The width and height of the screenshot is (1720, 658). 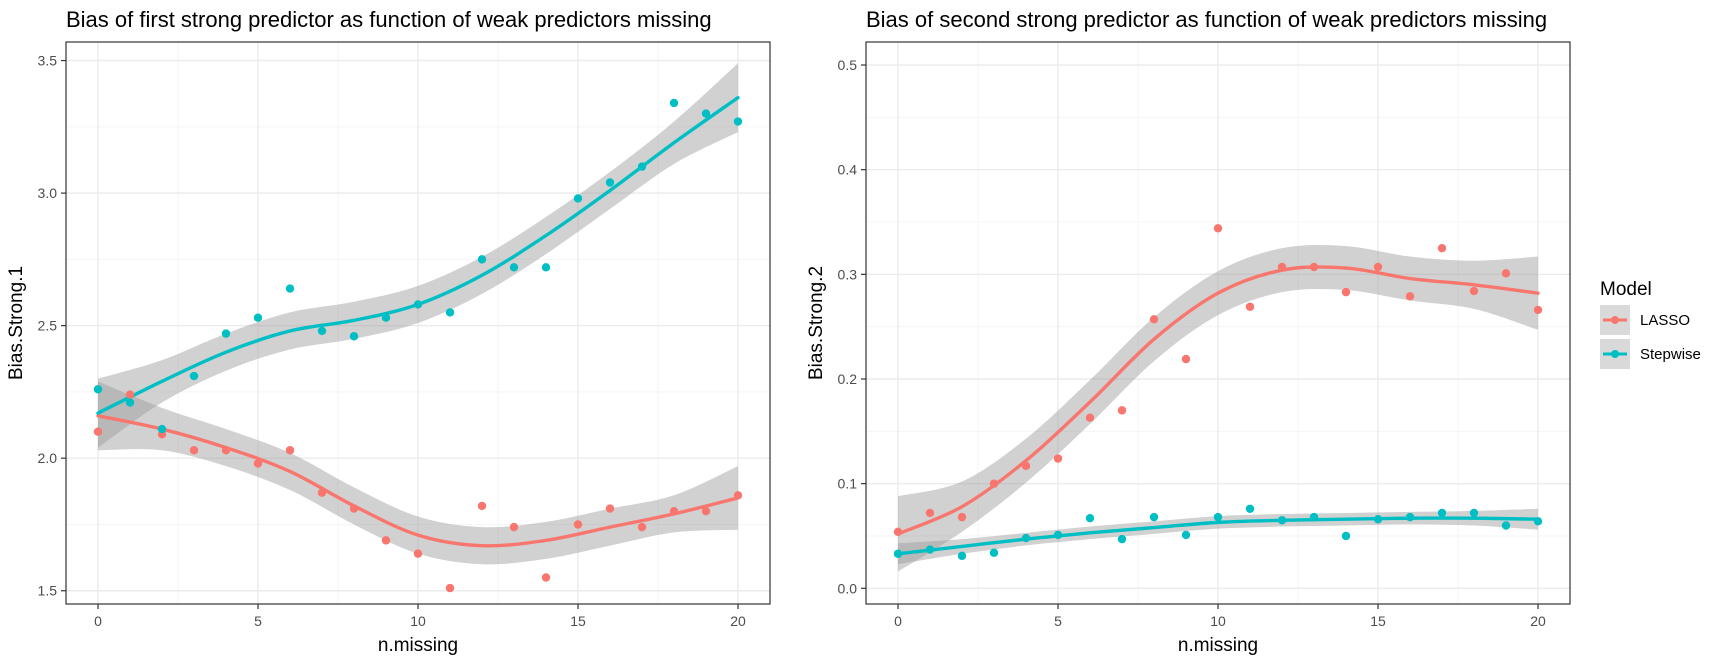 I want to click on smooth-line-stepwise, so click(x=1218, y=536).